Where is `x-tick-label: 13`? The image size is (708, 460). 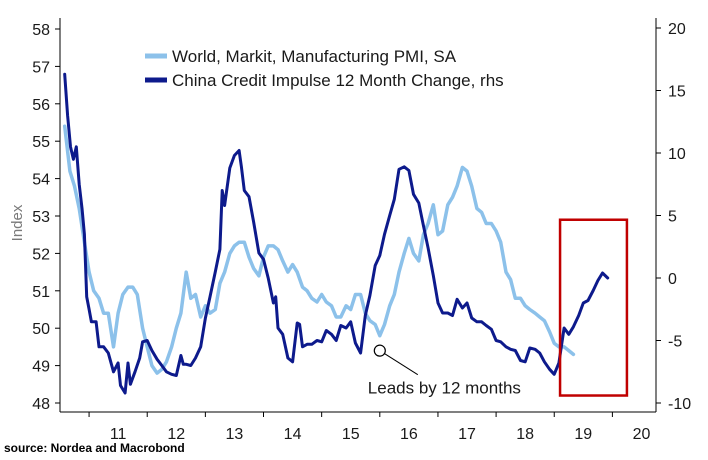 x-tick-label: 13 is located at coordinates (235, 434).